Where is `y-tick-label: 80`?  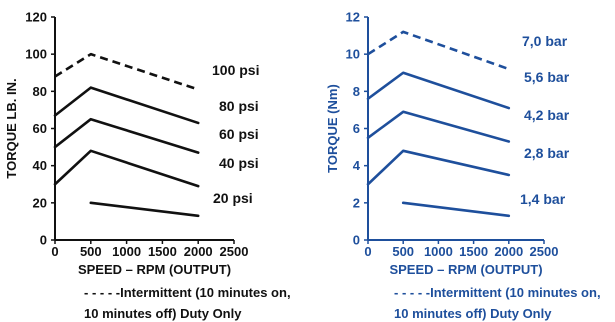 y-tick-label: 80 is located at coordinates (40, 91).